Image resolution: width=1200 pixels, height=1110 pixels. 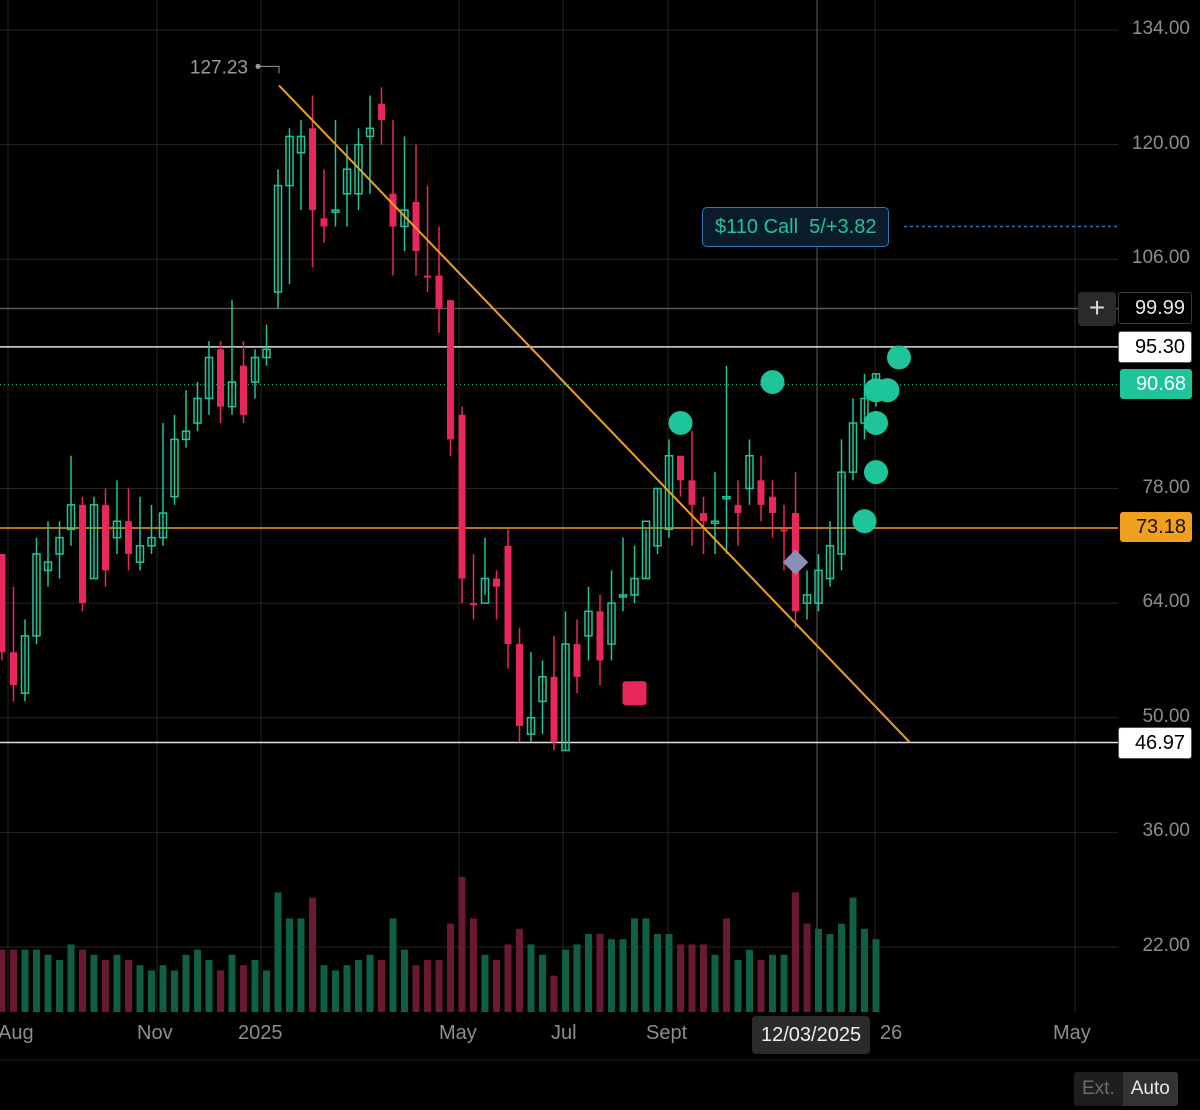 I want to click on price-level-tag: 46.97, so click(x=1155, y=742).